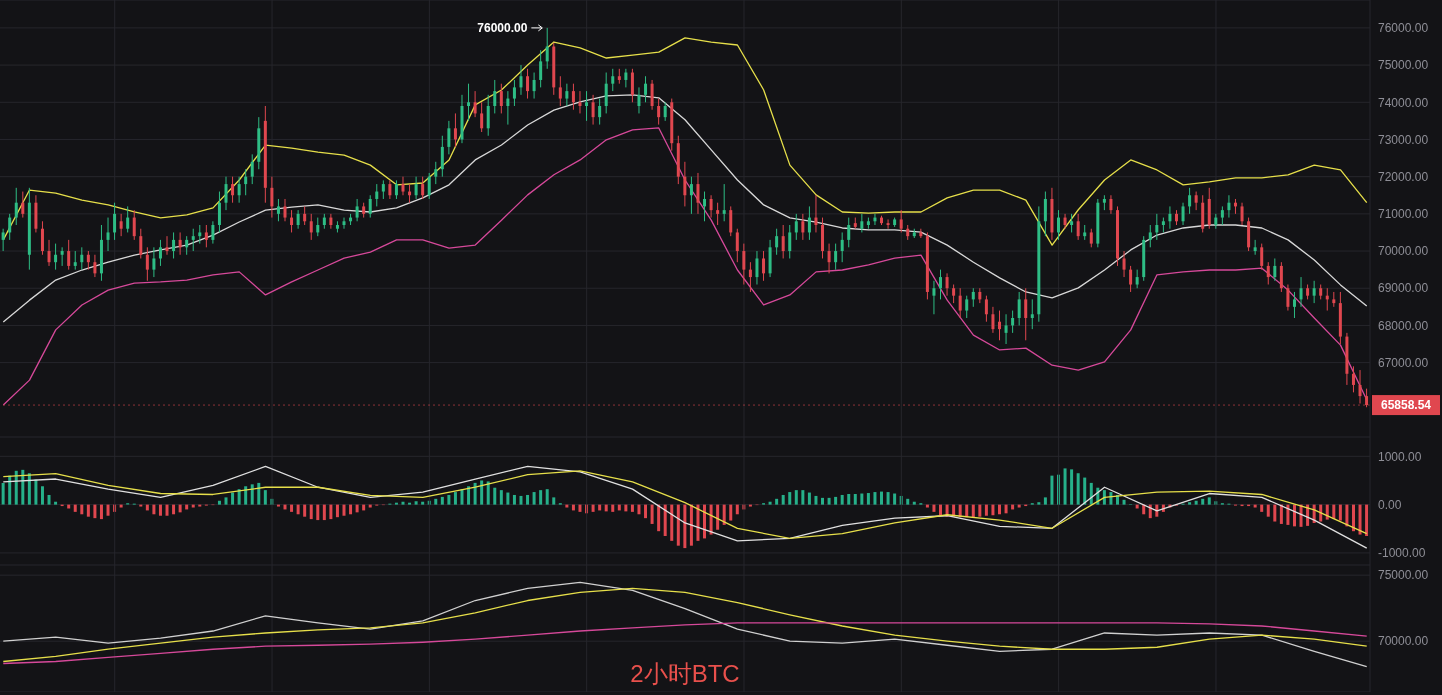 The width and height of the screenshot is (1442, 695). I want to click on annotation: 2小时BTC, so click(685, 674).